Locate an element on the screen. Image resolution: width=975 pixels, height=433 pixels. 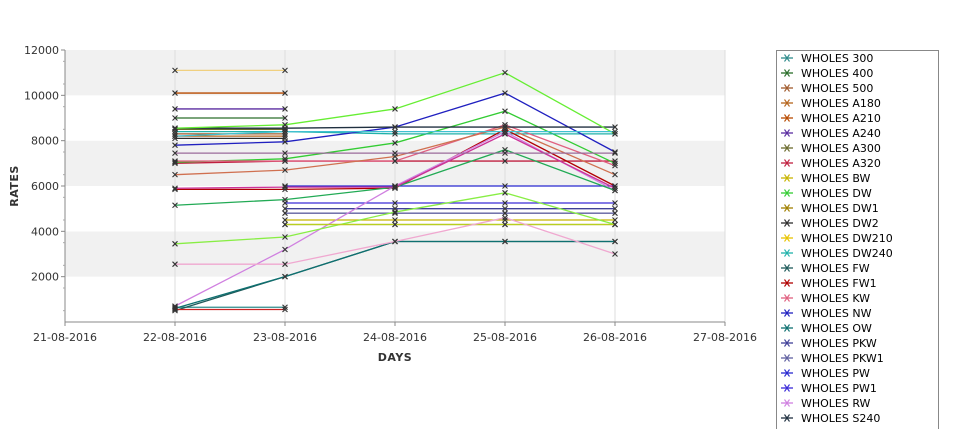
y-tick-label: 12000 is located at coordinates (41, 50).